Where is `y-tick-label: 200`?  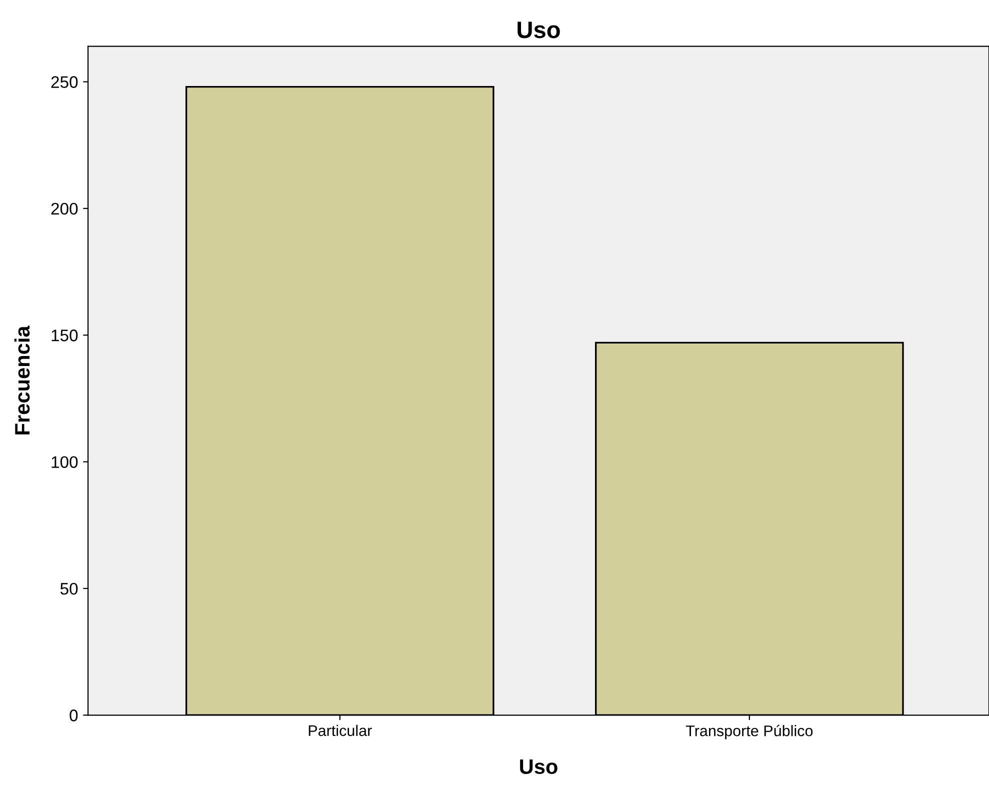
y-tick-label: 200 is located at coordinates (64, 208).